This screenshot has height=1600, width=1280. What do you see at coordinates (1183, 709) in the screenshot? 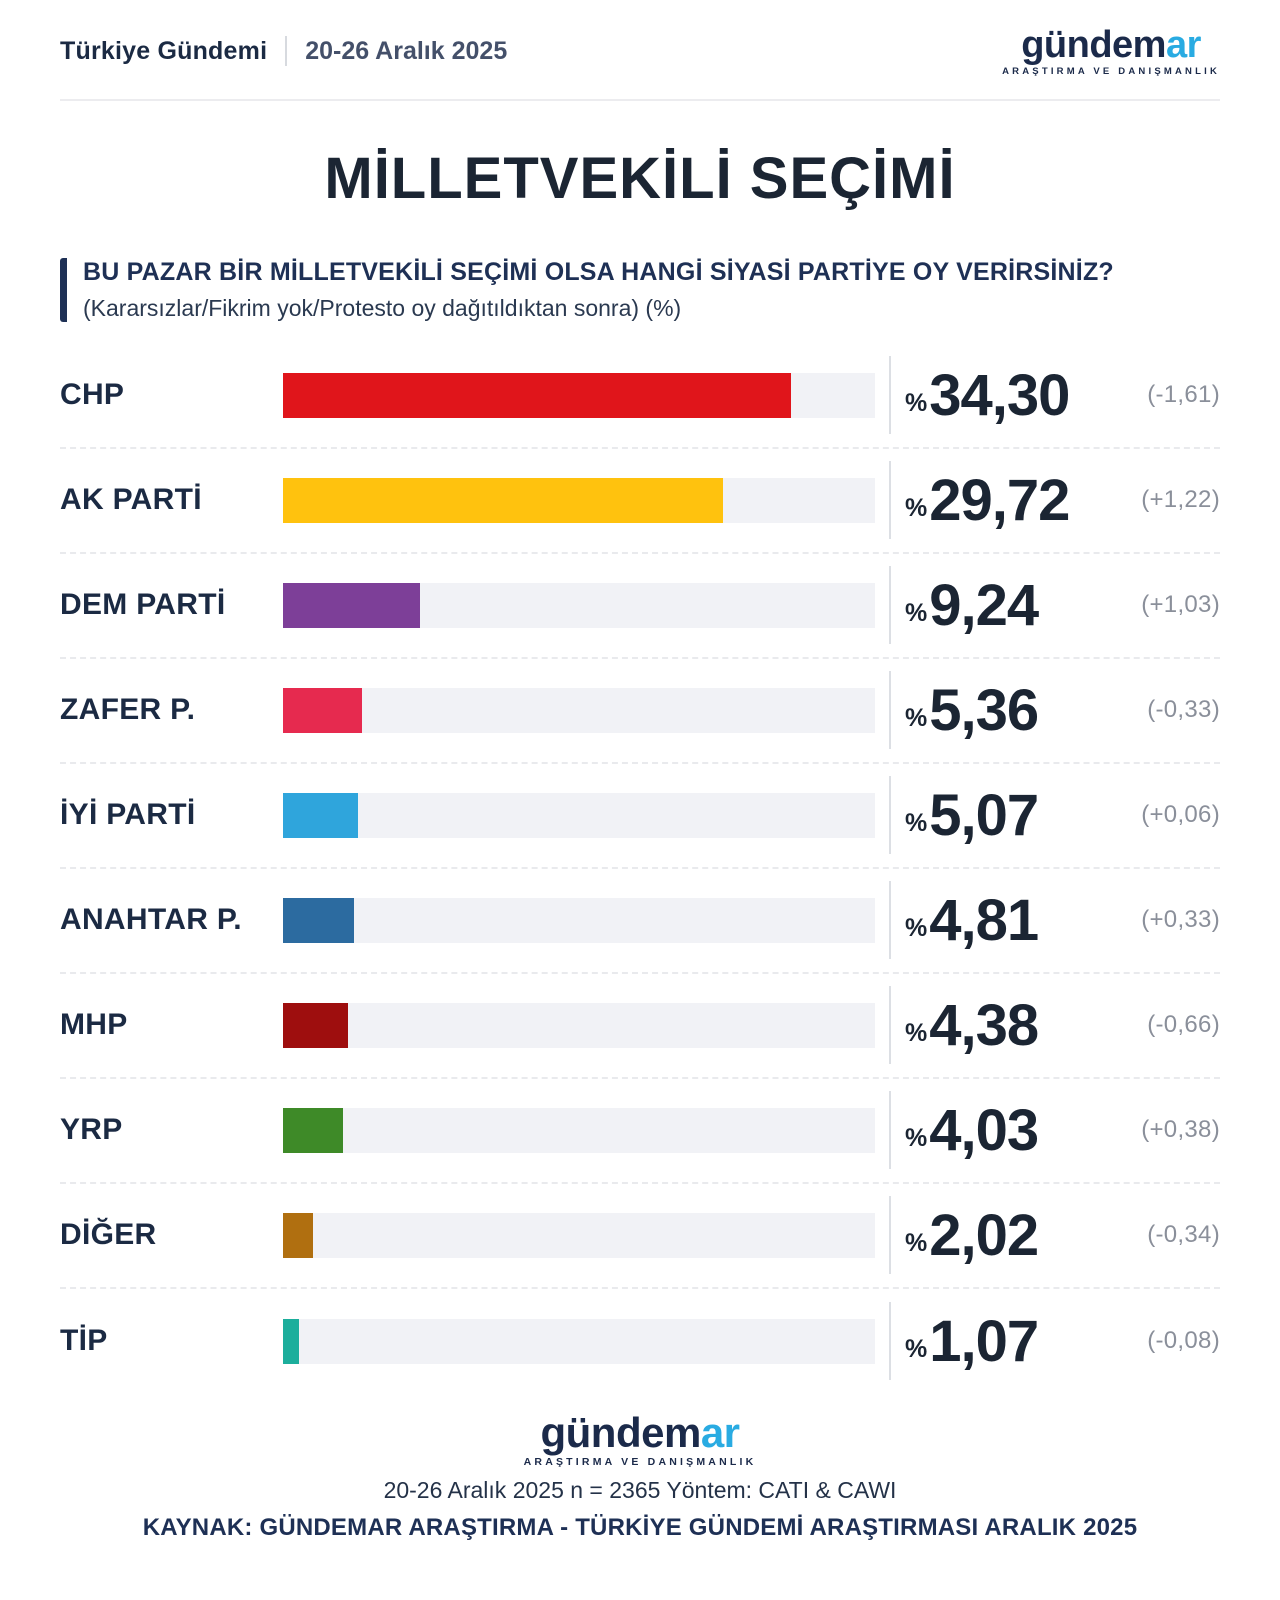
I see `change-value: (-0,33)` at bounding box center [1183, 709].